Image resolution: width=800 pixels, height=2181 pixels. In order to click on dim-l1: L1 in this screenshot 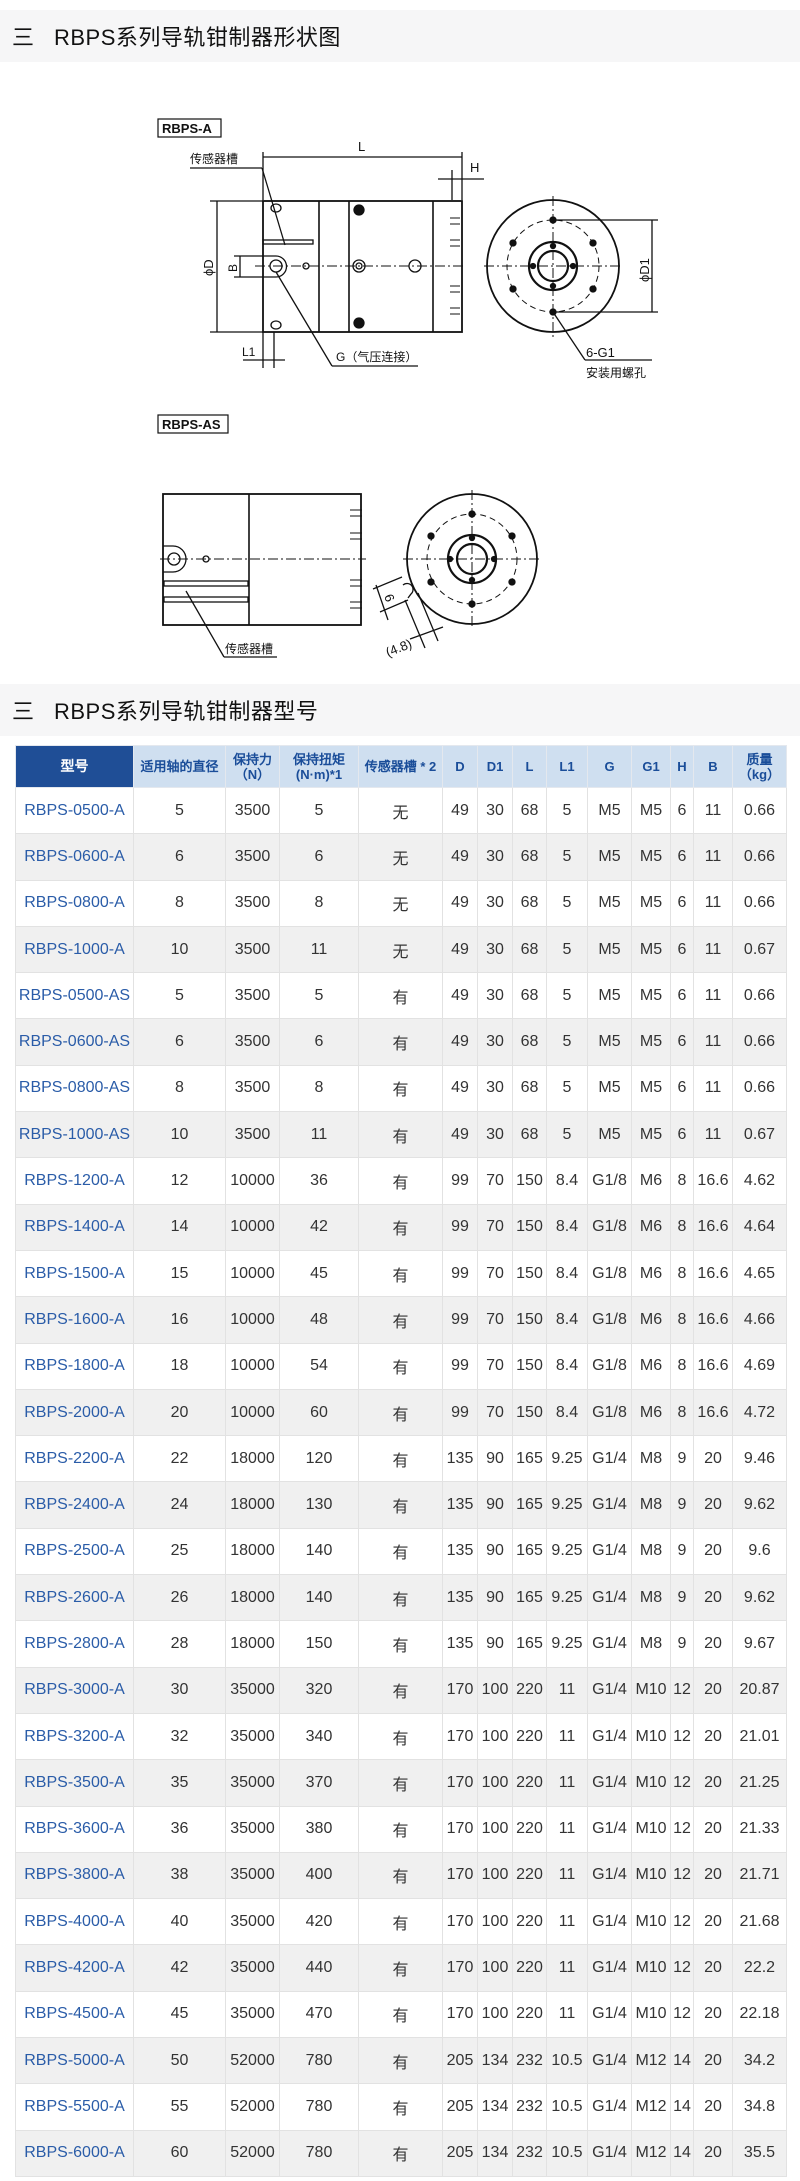, I will do `click(249, 352)`.